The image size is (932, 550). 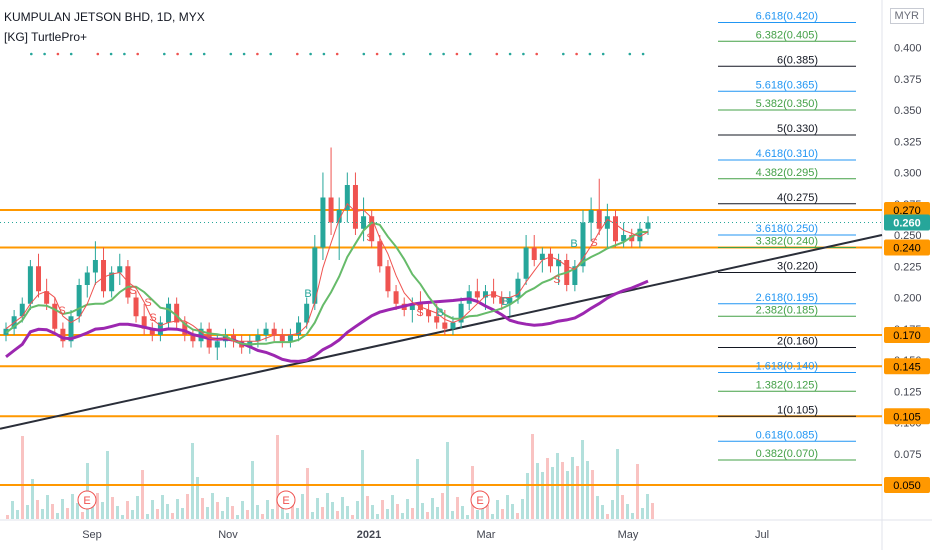 I want to click on fib-label: 6.618(0.420), so click(x=787, y=17).